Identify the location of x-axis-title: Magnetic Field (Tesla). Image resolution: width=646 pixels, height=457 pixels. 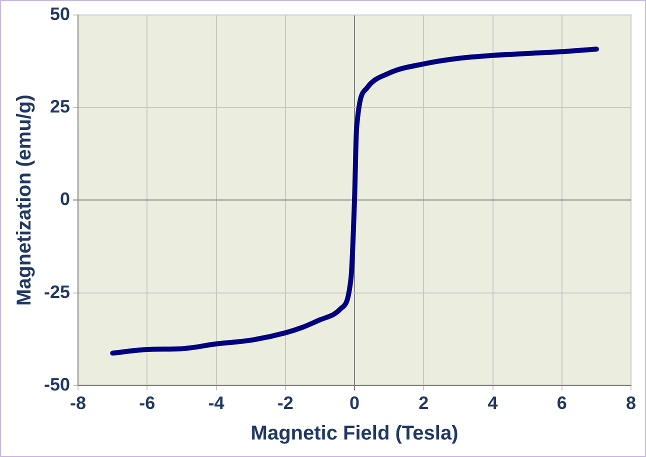
(354, 433).